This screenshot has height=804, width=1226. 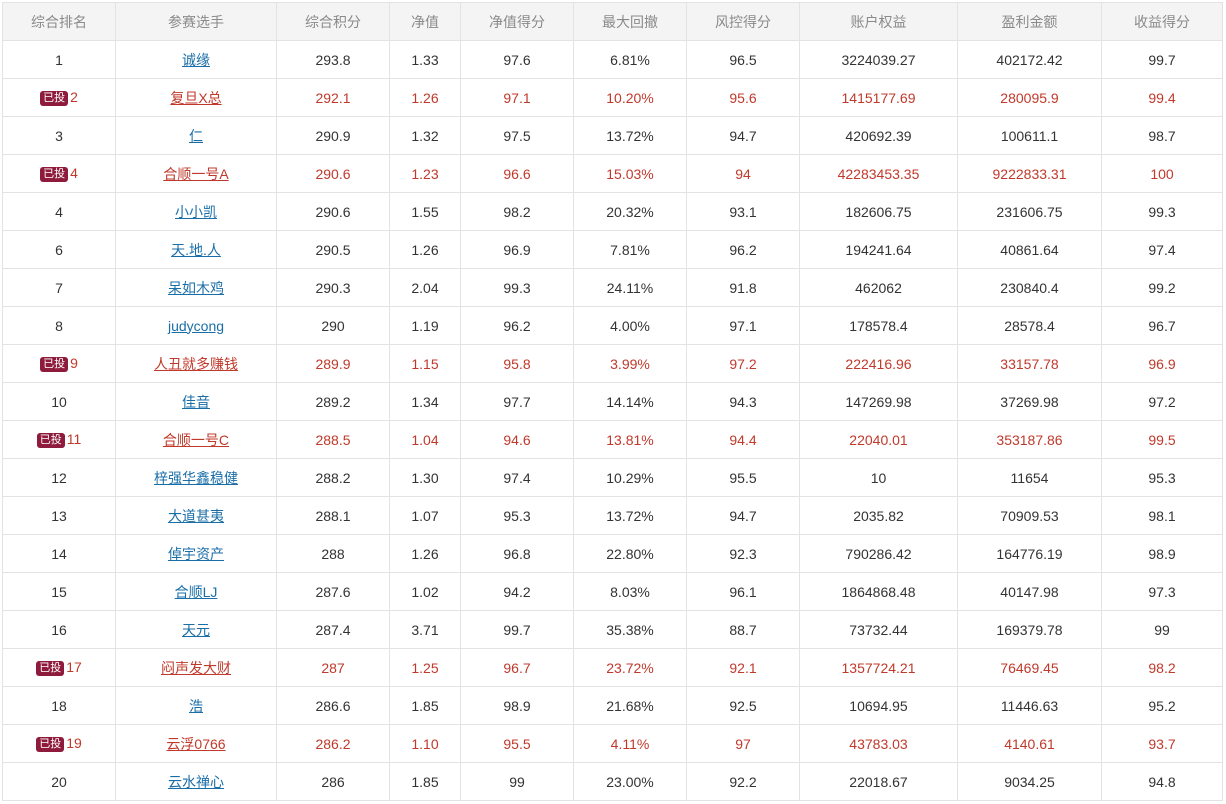 I want to click on max-drawdown-cell: 13.72%, so click(x=630, y=135).